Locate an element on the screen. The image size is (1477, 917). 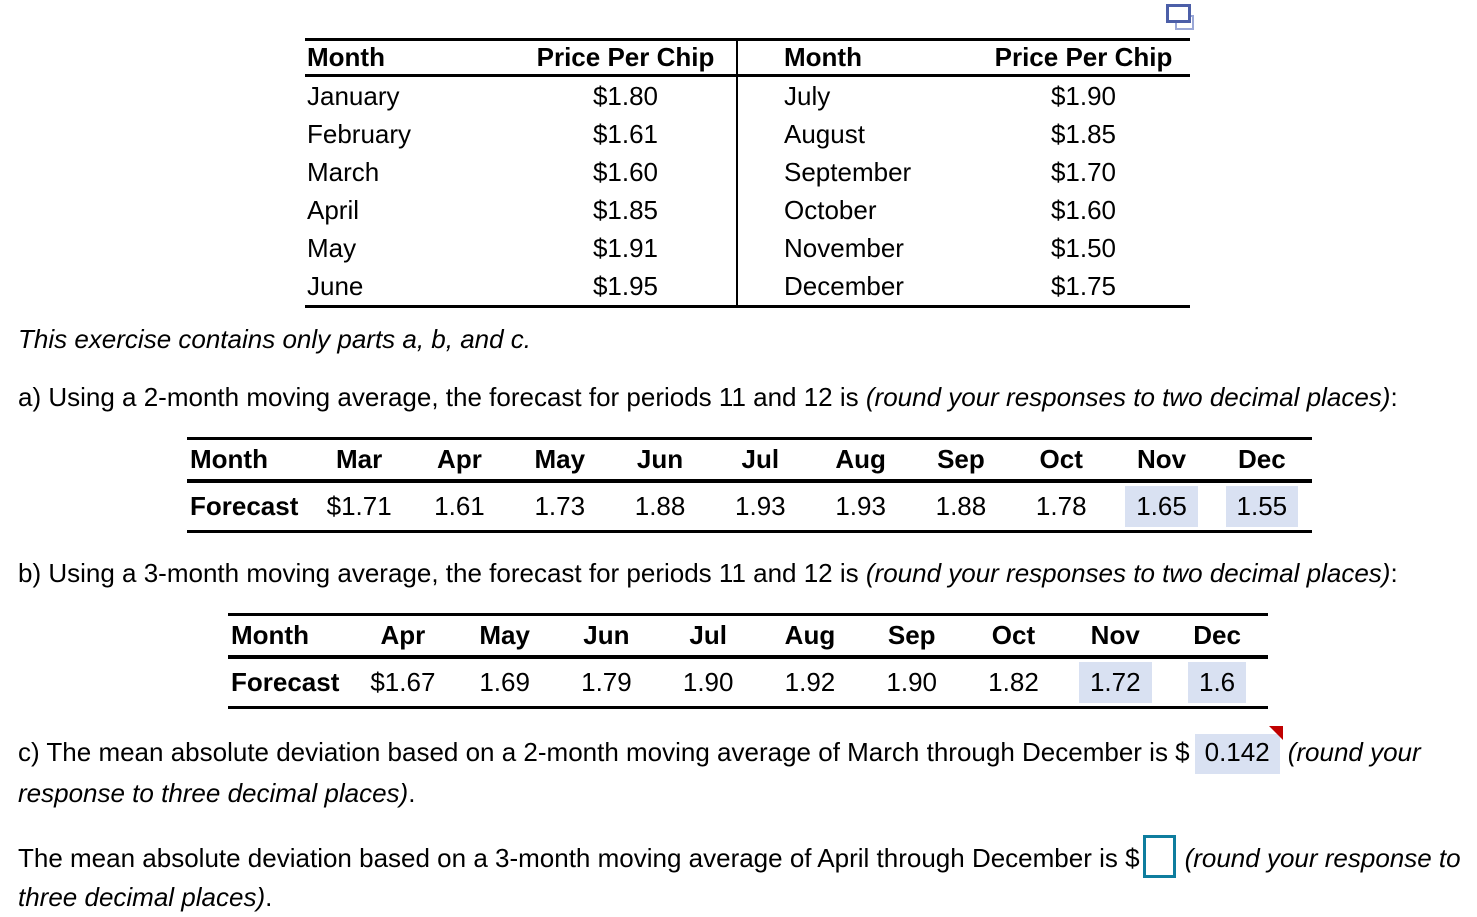
answer-cell-nov-3month: 1.72 is located at coordinates (1115, 682).